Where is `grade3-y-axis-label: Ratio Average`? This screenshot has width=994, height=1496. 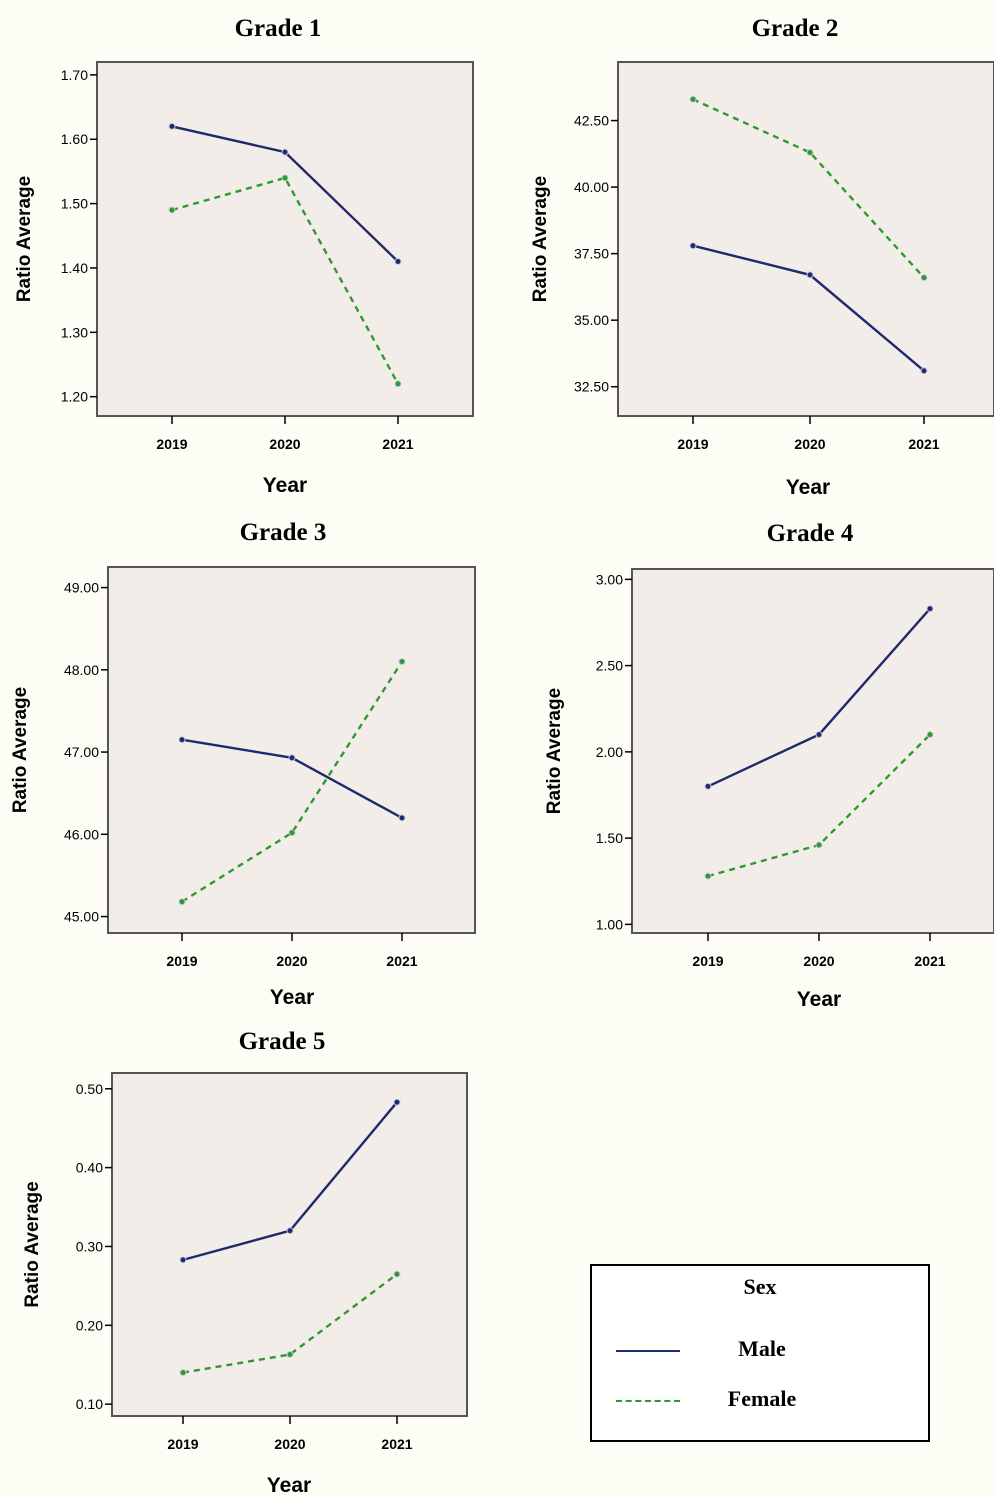 grade3-y-axis-label: Ratio Average is located at coordinates (20, 750).